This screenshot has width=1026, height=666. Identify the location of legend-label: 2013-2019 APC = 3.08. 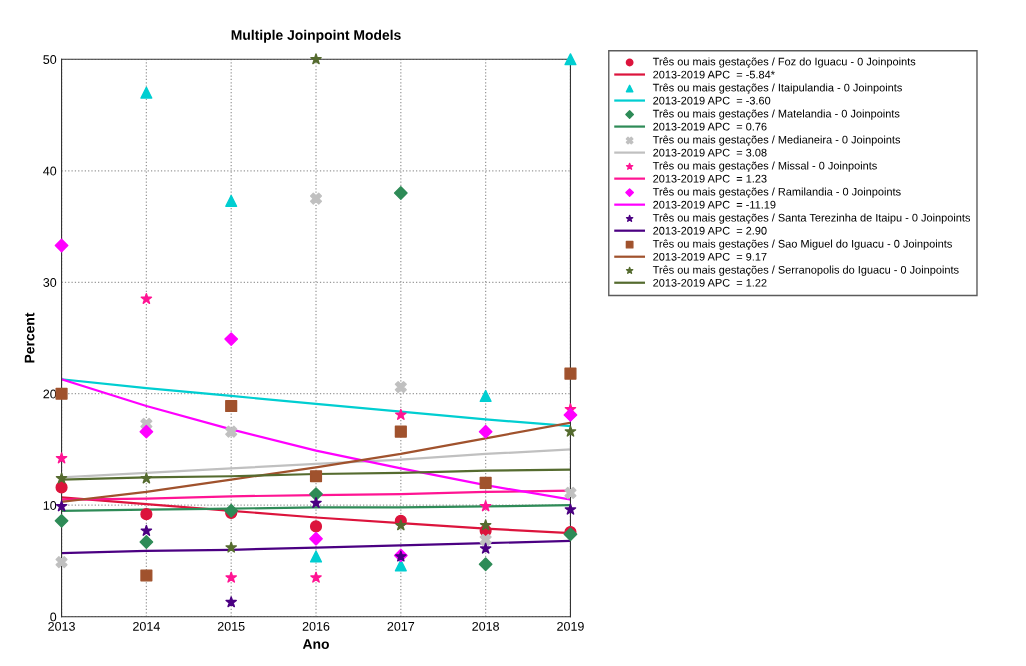
(710, 152).